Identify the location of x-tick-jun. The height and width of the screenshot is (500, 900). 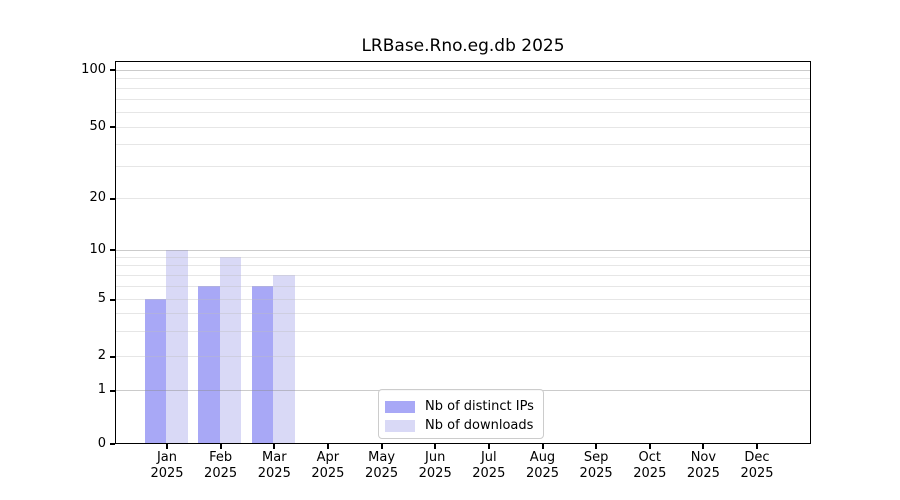
(435, 446).